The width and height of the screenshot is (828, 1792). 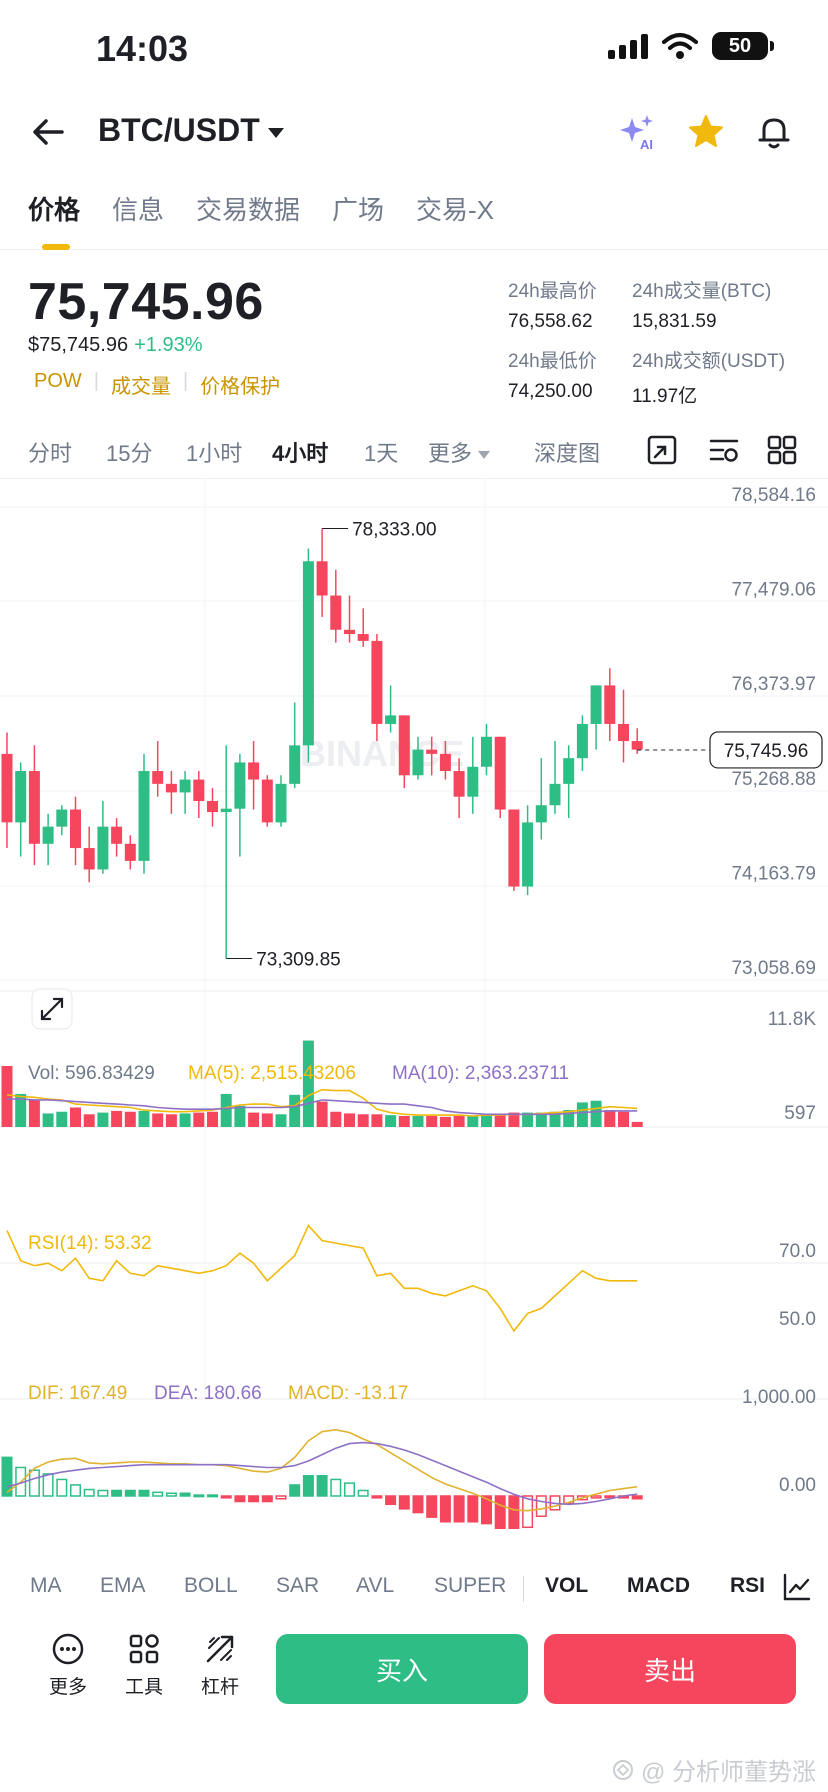 What do you see at coordinates (48, 132) in the screenshot?
I see `back-arrow-icon` at bounding box center [48, 132].